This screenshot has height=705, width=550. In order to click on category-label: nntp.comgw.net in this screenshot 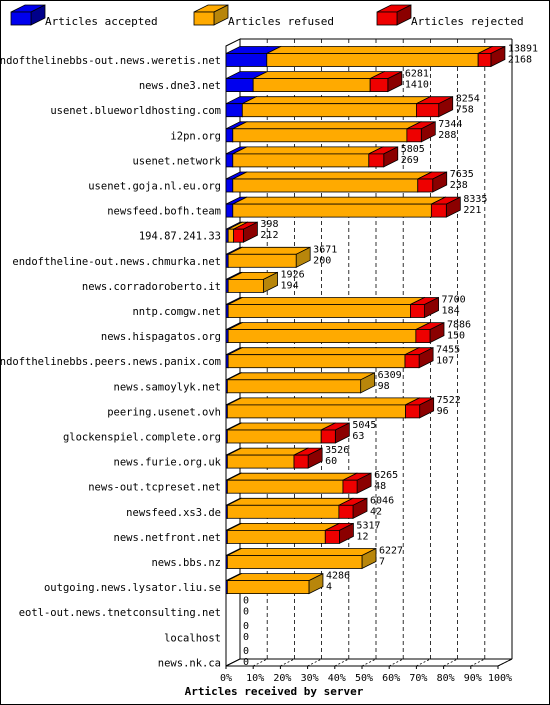, I will do `click(176, 312)`.